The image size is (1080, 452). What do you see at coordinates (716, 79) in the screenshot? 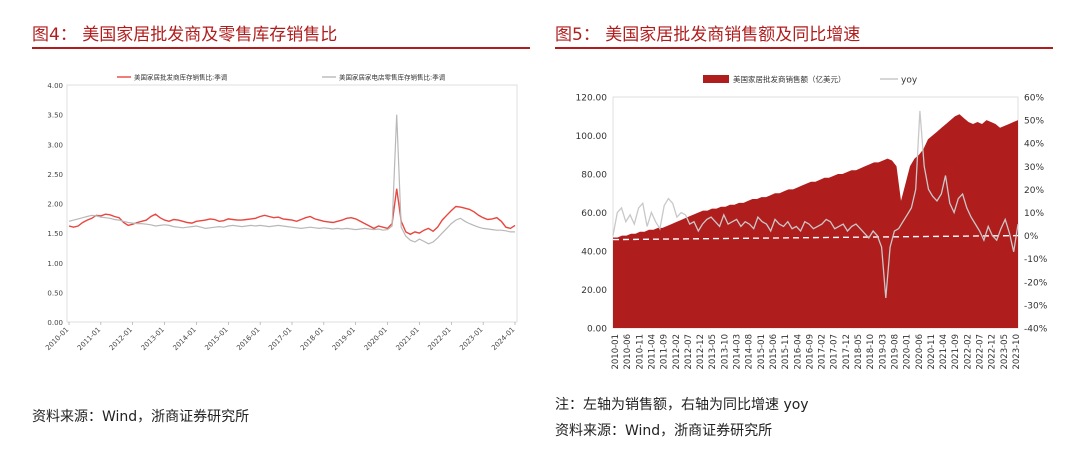
I see `right-legend-sales-swatch` at bounding box center [716, 79].